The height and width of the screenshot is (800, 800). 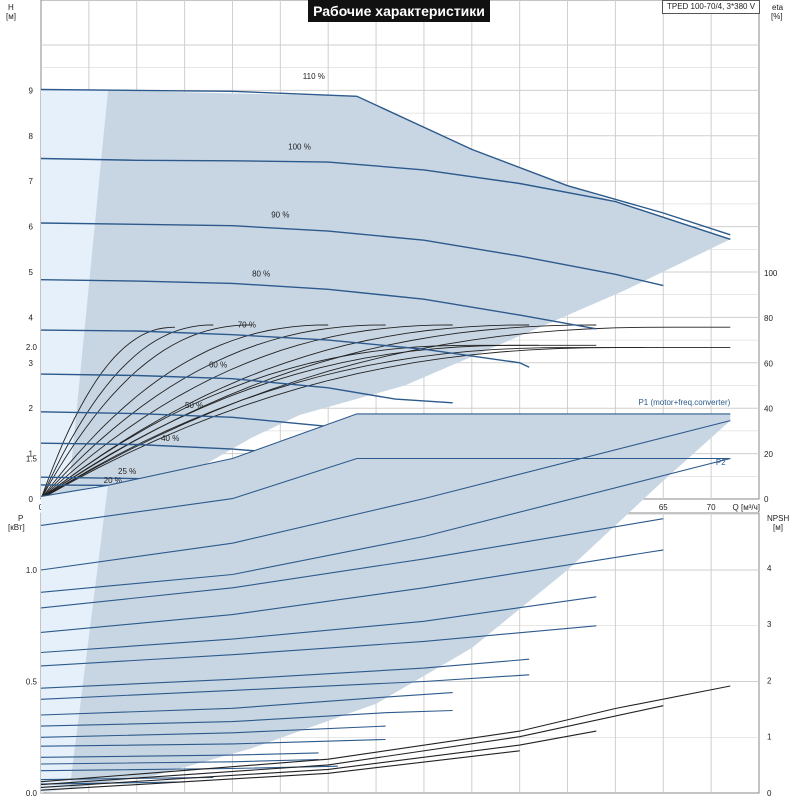 I want to click on y2-axis-label: eta, so click(x=778, y=7).